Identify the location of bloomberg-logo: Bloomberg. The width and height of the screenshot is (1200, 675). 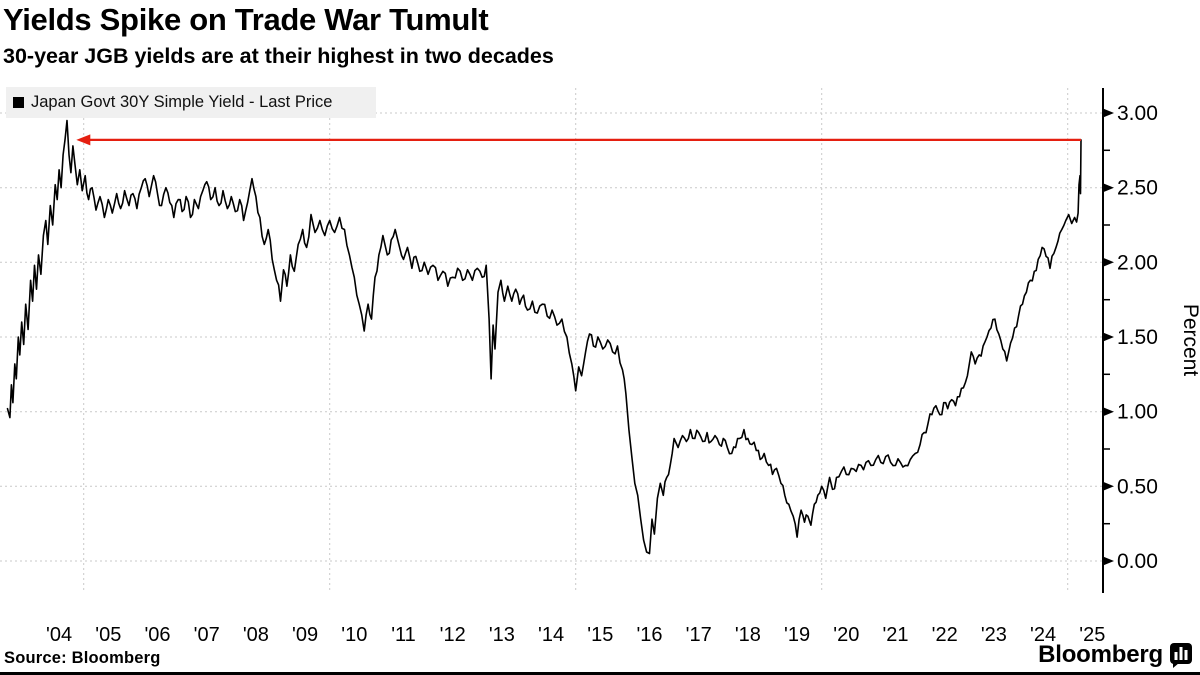
(1115, 654).